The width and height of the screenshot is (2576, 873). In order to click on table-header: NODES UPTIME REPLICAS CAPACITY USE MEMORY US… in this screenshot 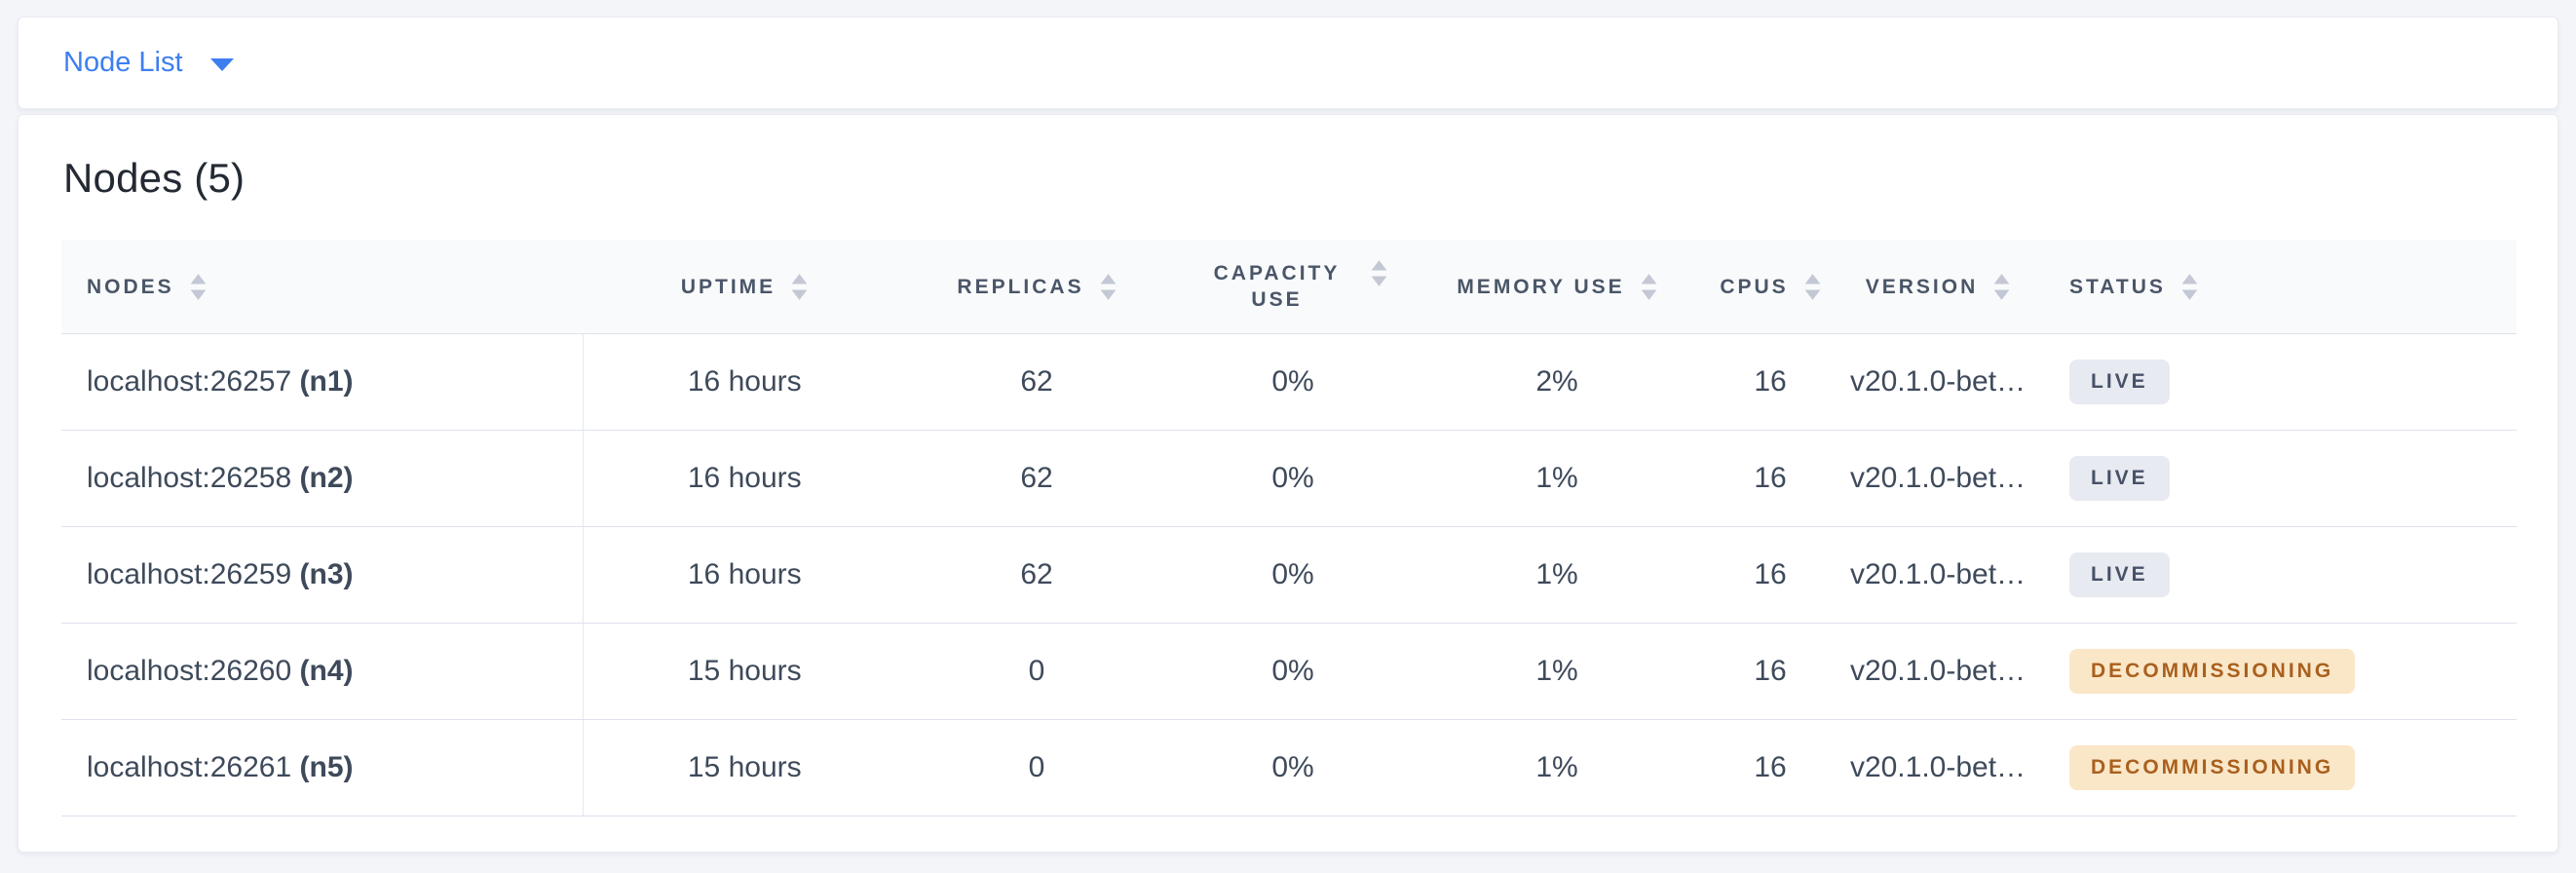, I will do `click(1289, 287)`.